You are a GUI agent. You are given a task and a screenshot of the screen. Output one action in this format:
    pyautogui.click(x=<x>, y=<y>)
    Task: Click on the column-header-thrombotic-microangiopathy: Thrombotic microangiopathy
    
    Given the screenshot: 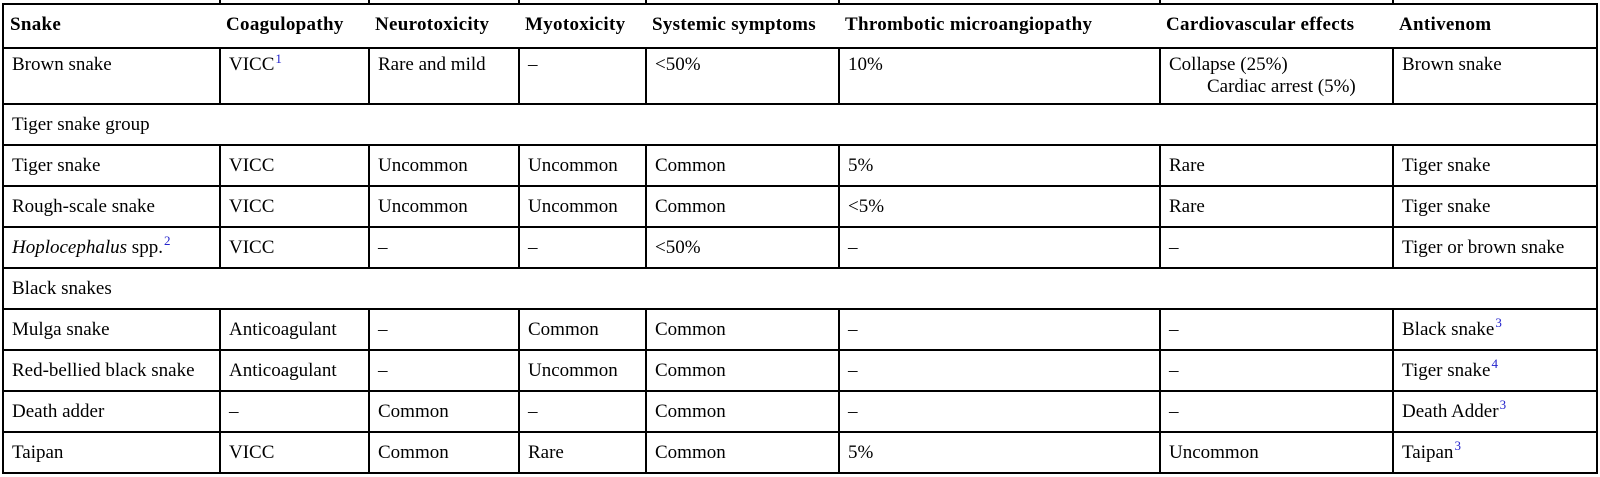 What is the action you would take?
    pyautogui.click(x=999, y=26)
    